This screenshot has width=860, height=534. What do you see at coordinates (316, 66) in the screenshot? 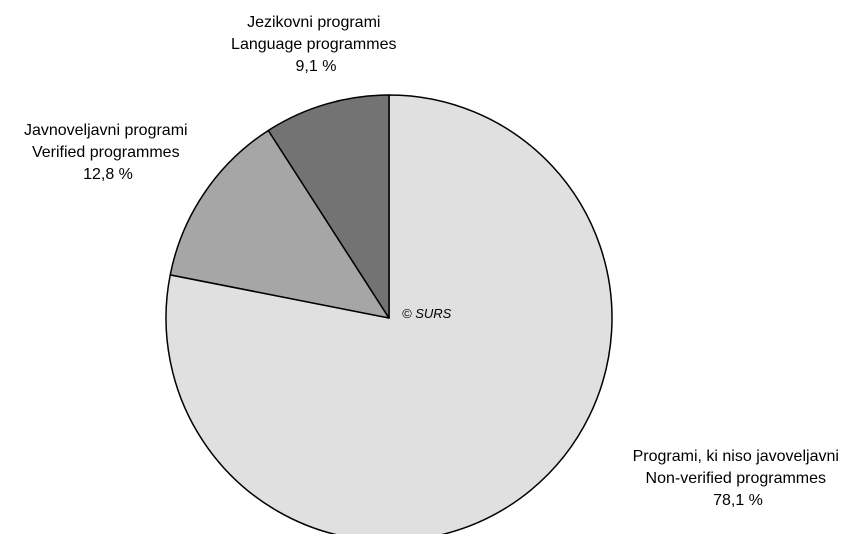
I see `slice-label-language-value: 9,1 %` at bounding box center [316, 66].